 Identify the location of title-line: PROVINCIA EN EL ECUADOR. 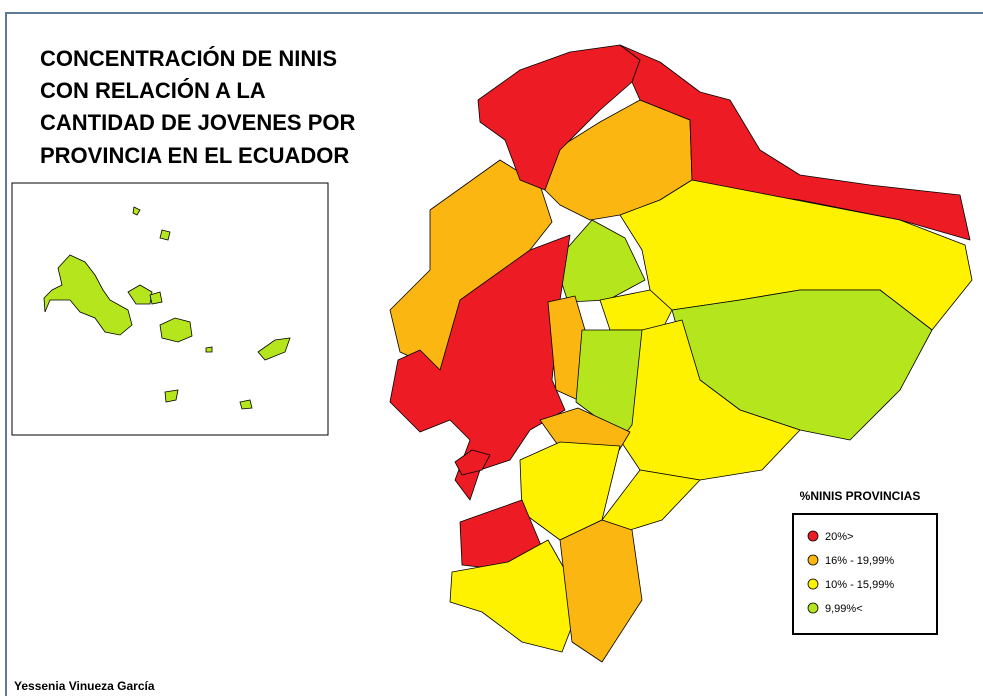
(194, 155).